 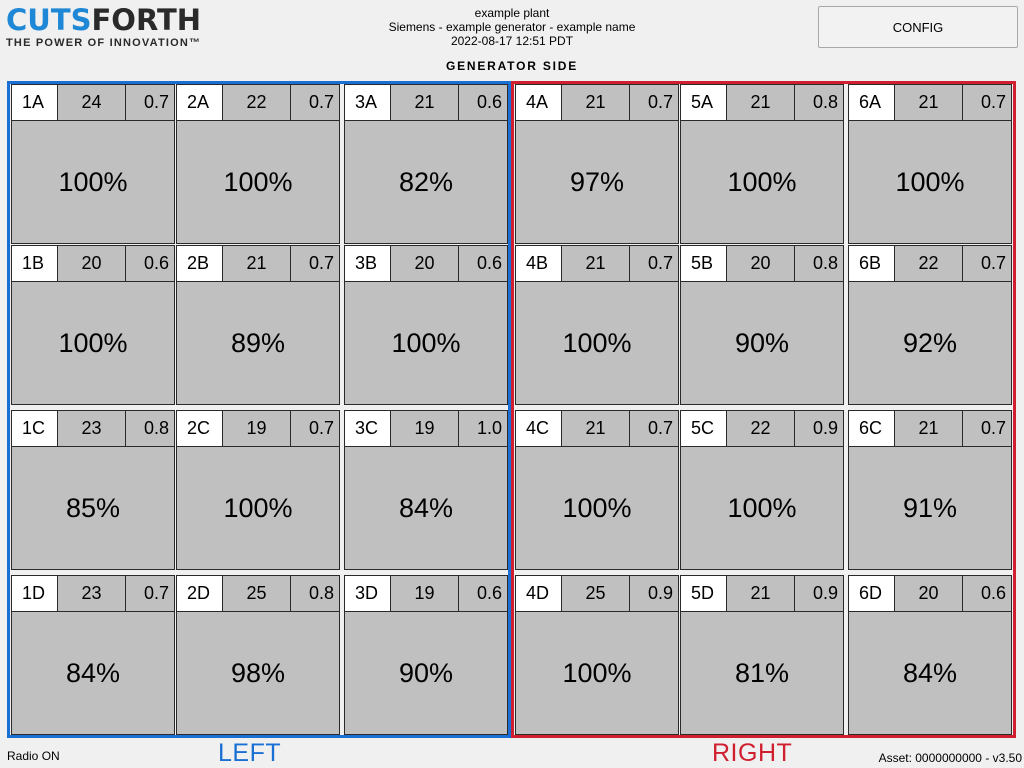 I want to click on brush-value: 1.0, so click(x=483, y=429).